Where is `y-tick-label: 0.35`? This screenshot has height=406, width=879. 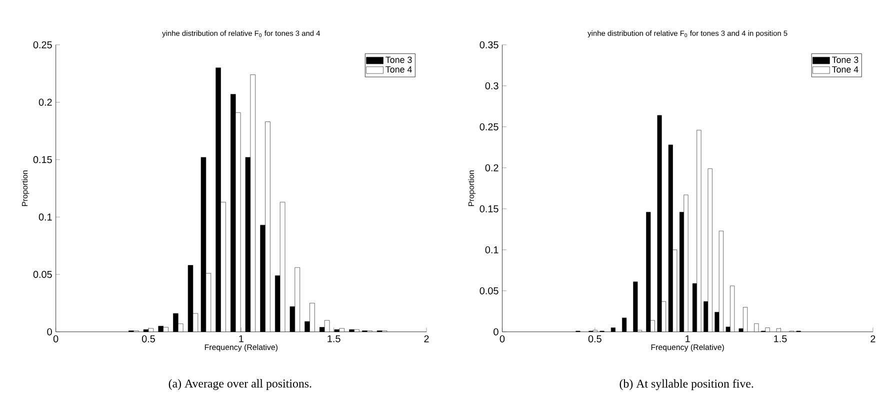 y-tick-label: 0.35 is located at coordinates (489, 45).